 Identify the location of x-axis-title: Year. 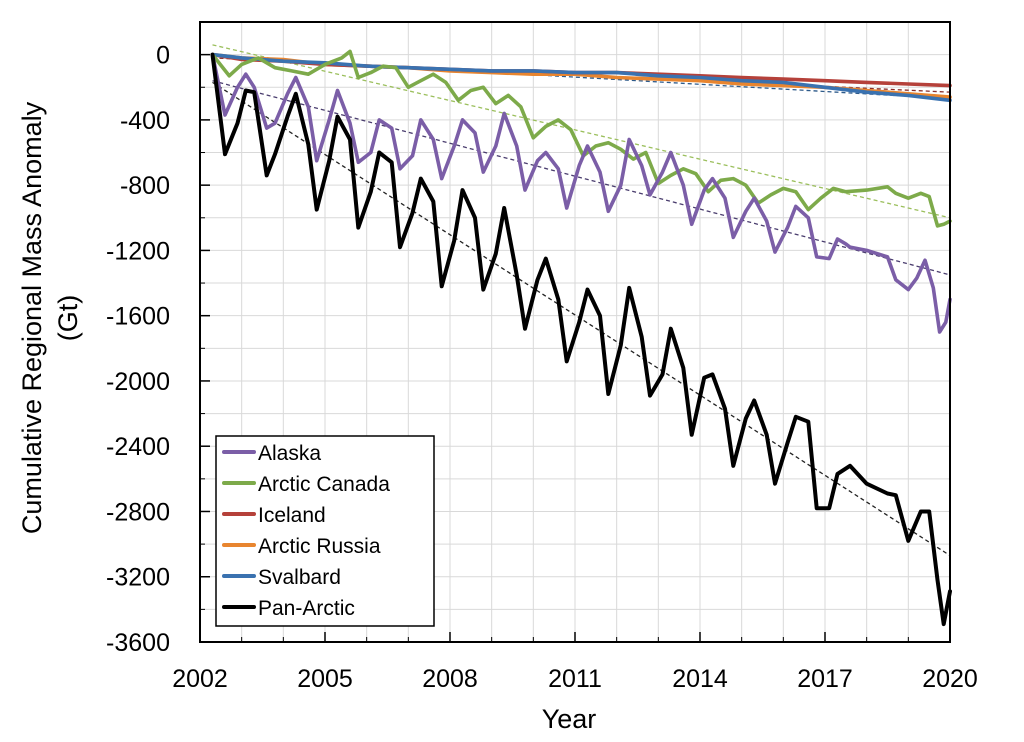
(569, 719).